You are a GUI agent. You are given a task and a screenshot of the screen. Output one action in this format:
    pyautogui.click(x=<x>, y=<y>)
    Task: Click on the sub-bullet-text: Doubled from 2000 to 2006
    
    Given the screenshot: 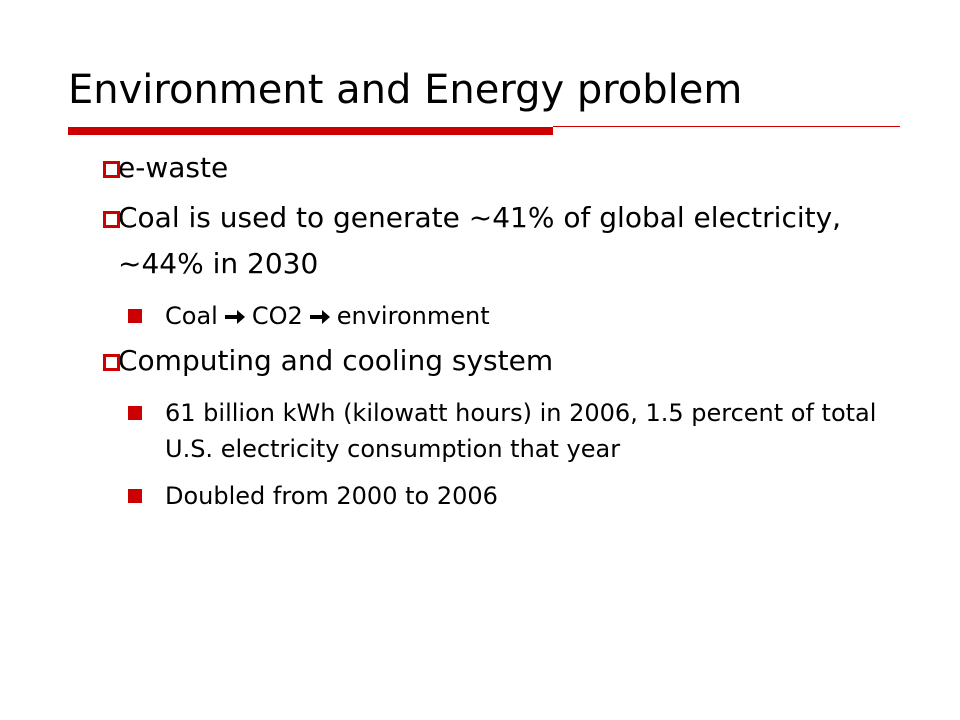 What is the action you would take?
    pyautogui.click(x=331, y=496)
    